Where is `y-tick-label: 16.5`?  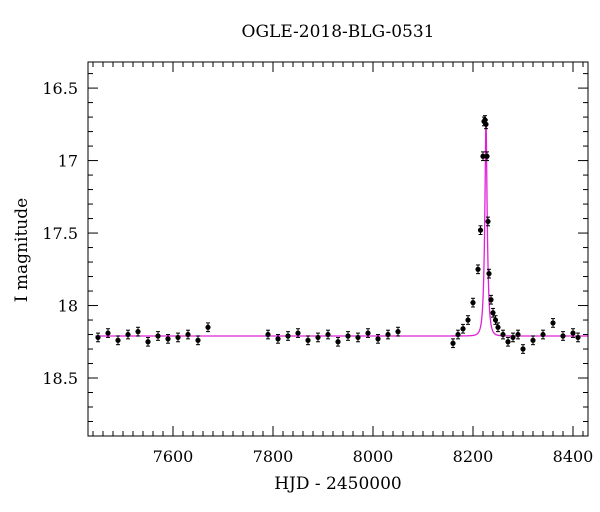 y-tick-label: 16.5 is located at coordinates (60, 88).